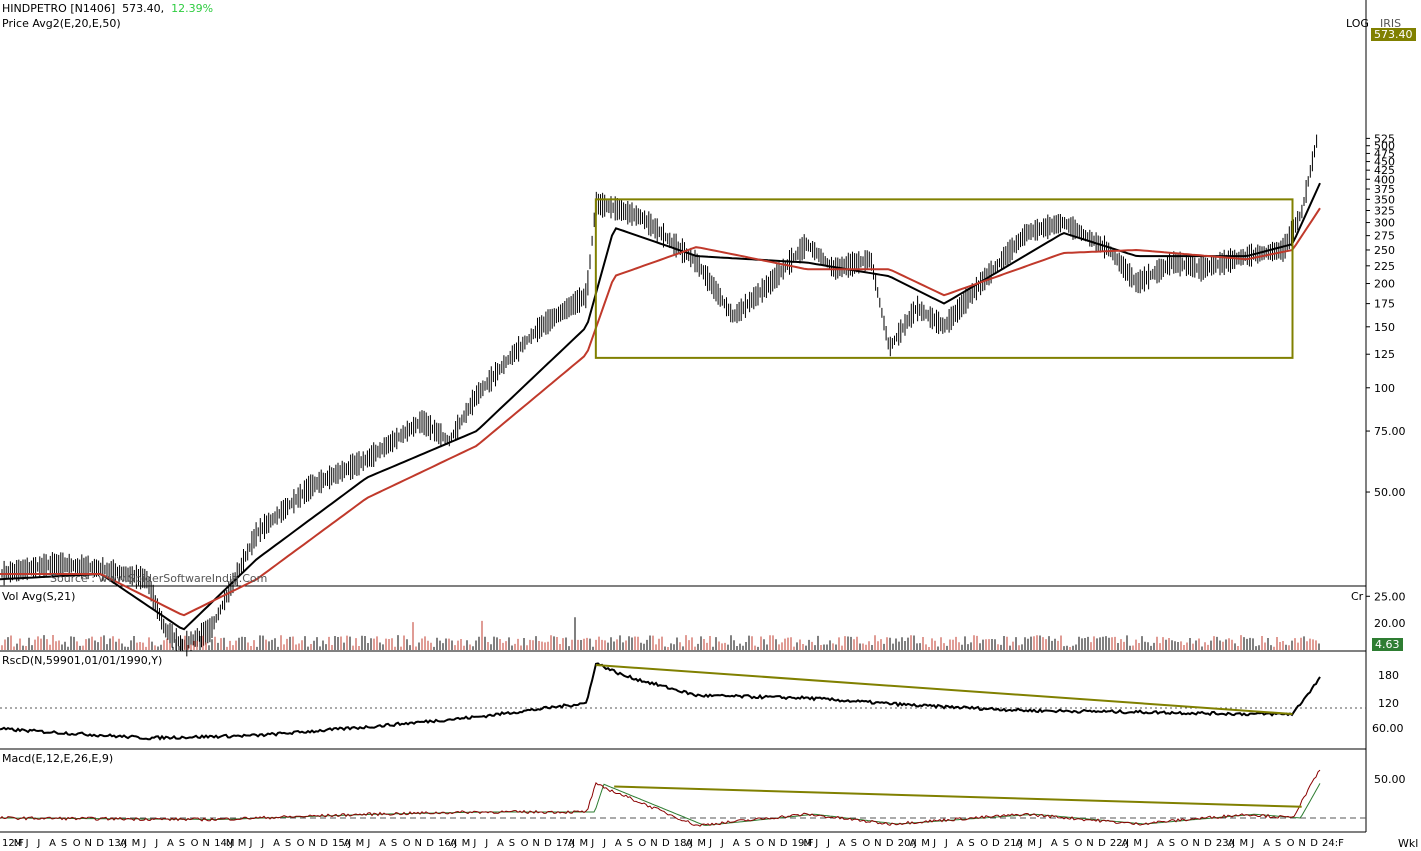 Image resolution: width=1421 pixels, height=851 pixels. What do you see at coordinates (1225, 843) in the screenshot?
I see `x-axis-month-label: 23:J` at bounding box center [1225, 843].